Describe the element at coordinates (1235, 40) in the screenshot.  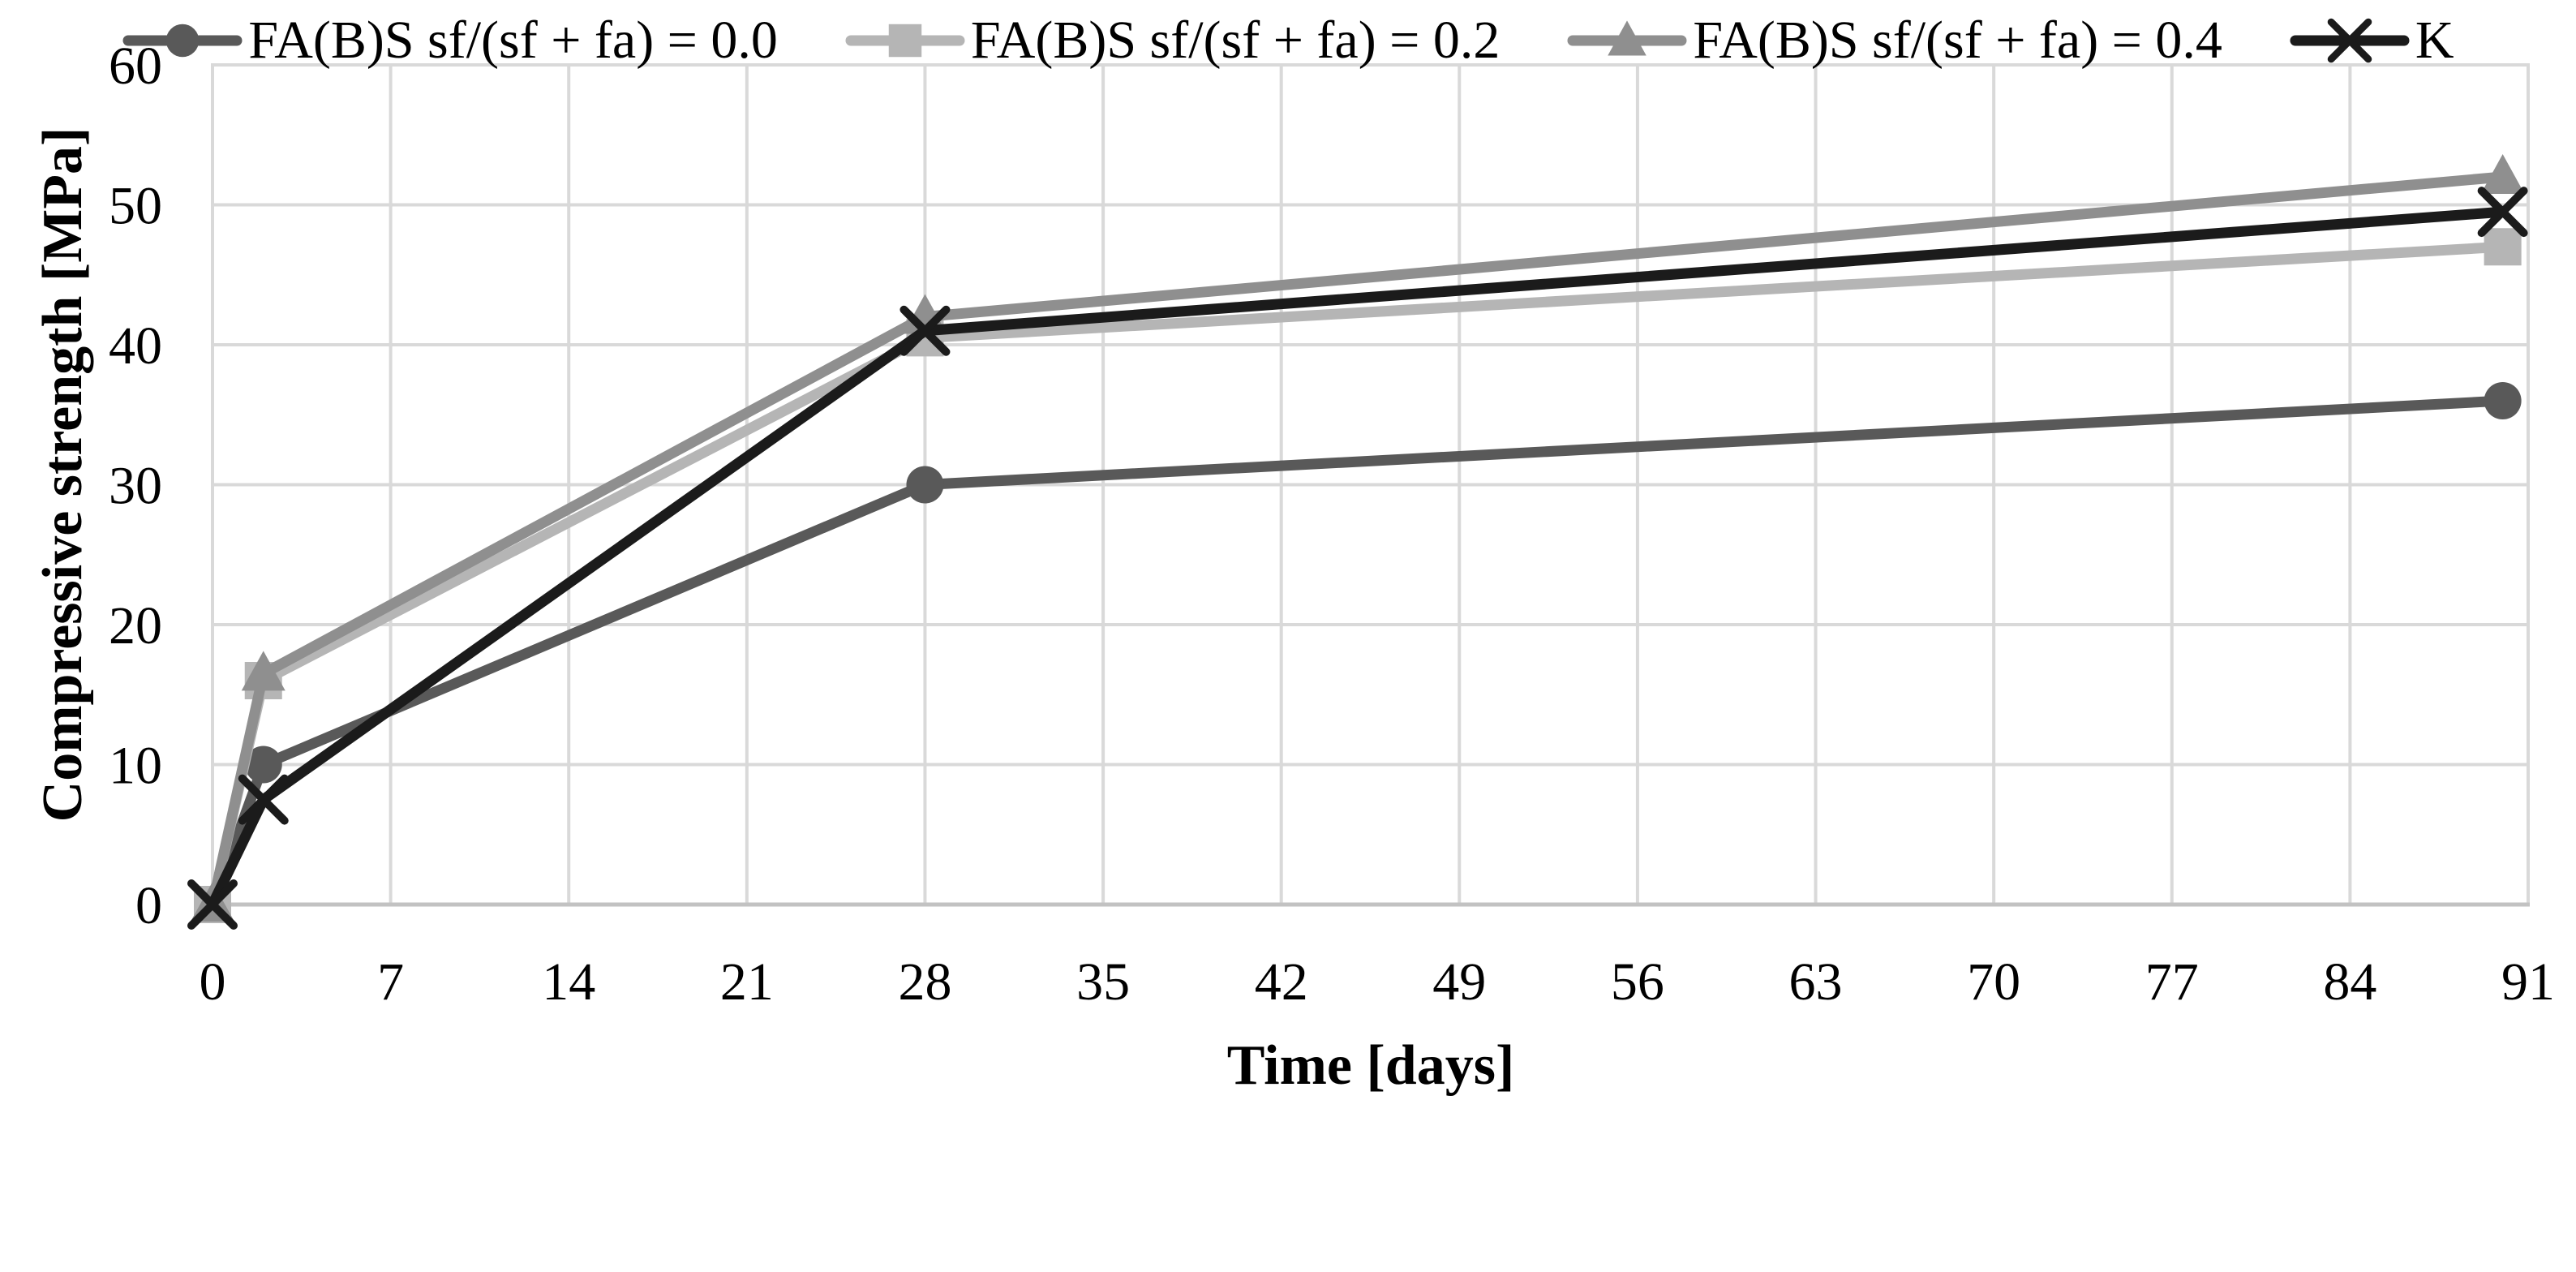
I see `legend-label: FA(B)S sf/(sf + fa) = 0.2` at that location.